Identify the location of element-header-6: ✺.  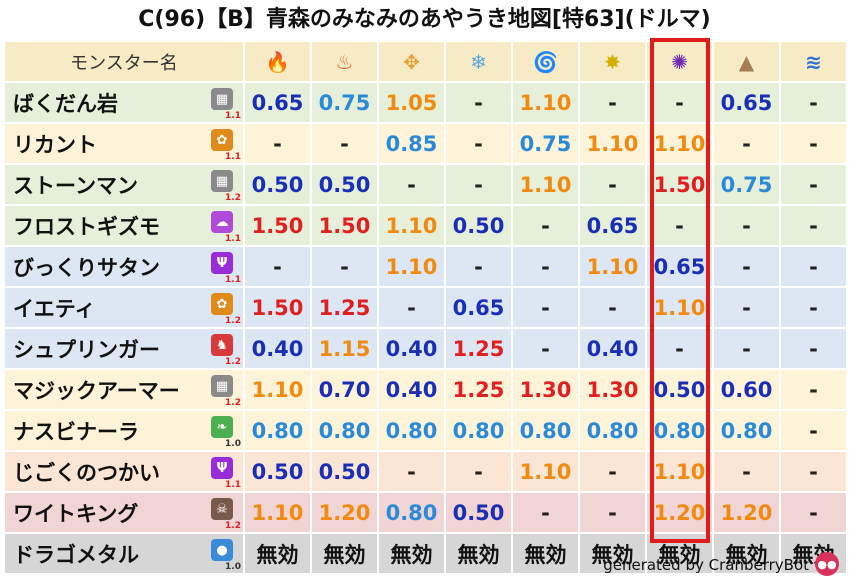
(679, 61).